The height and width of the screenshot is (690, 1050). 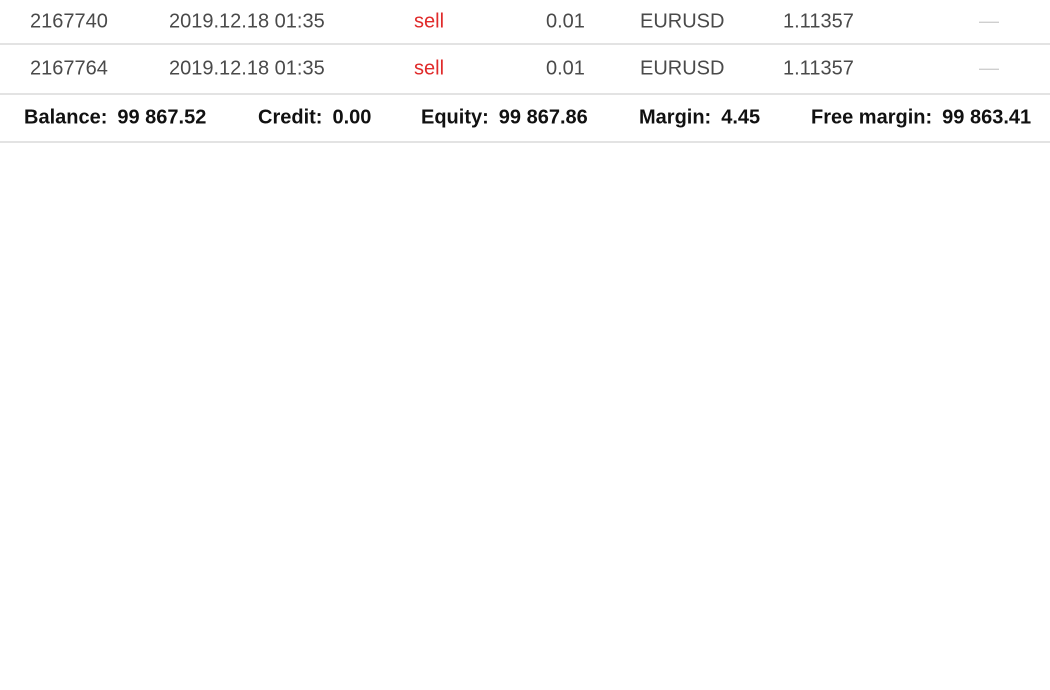 I want to click on margin-value: 4.45, so click(x=741, y=117).